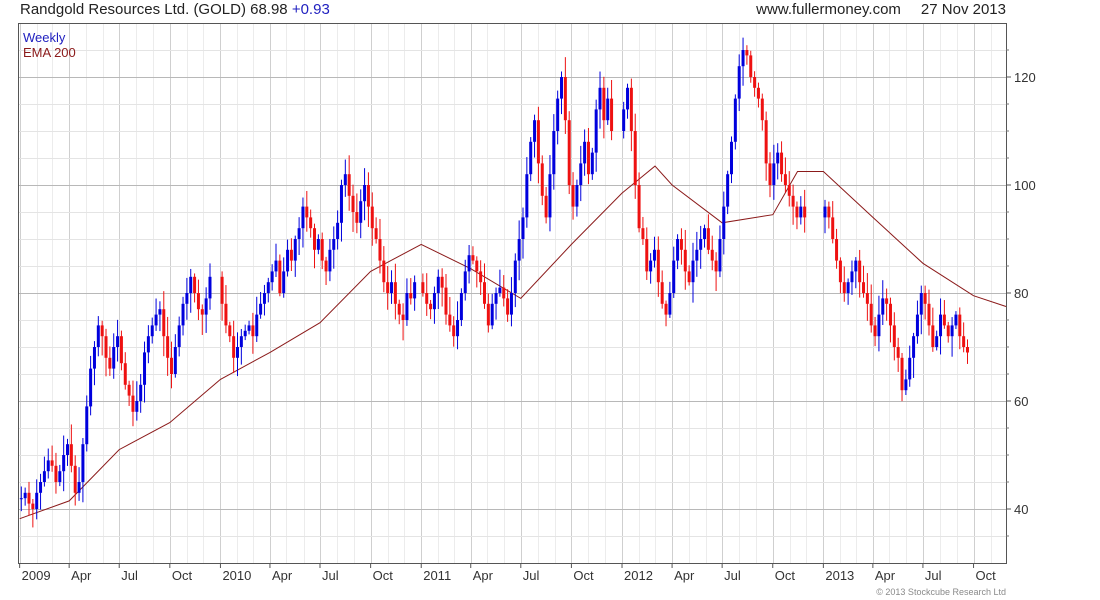 The image size is (1100, 600). What do you see at coordinates (1021, 401) in the screenshot?
I see `y-tick-label: 60` at bounding box center [1021, 401].